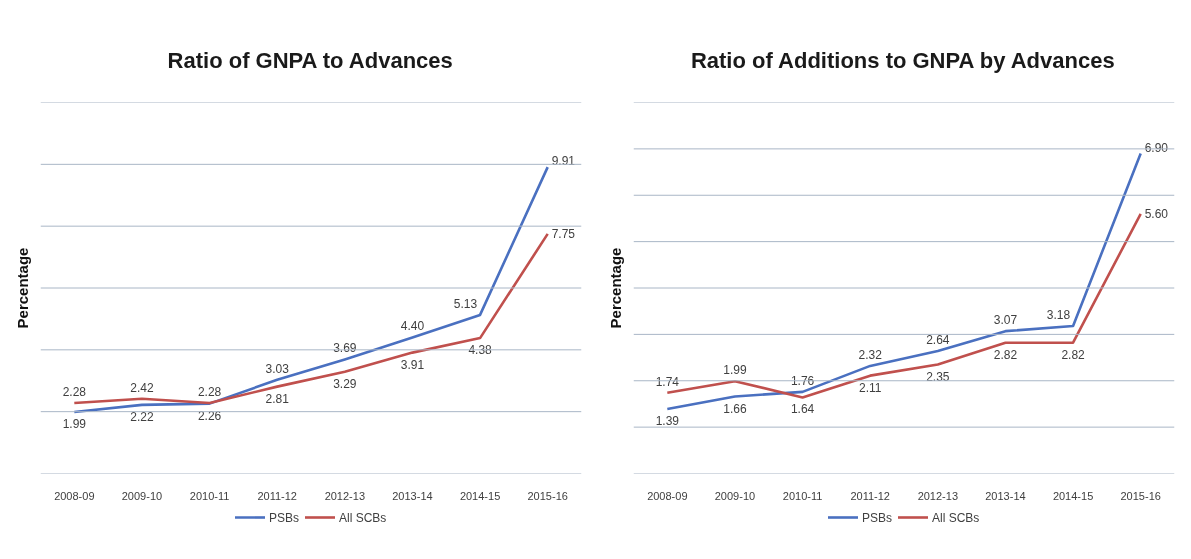 Image resolution: width=1191 pixels, height=559 pixels. Describe the element at coordinates (277, 398) in the screenshot. I see `data-label: 2.81` at that location.